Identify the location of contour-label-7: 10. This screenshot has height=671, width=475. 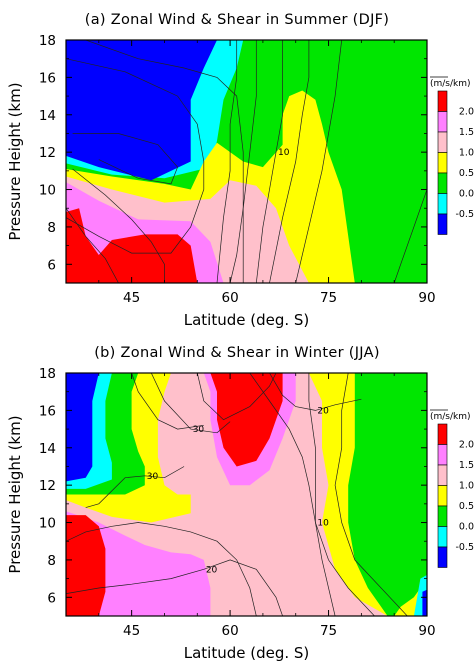
(284, 153).